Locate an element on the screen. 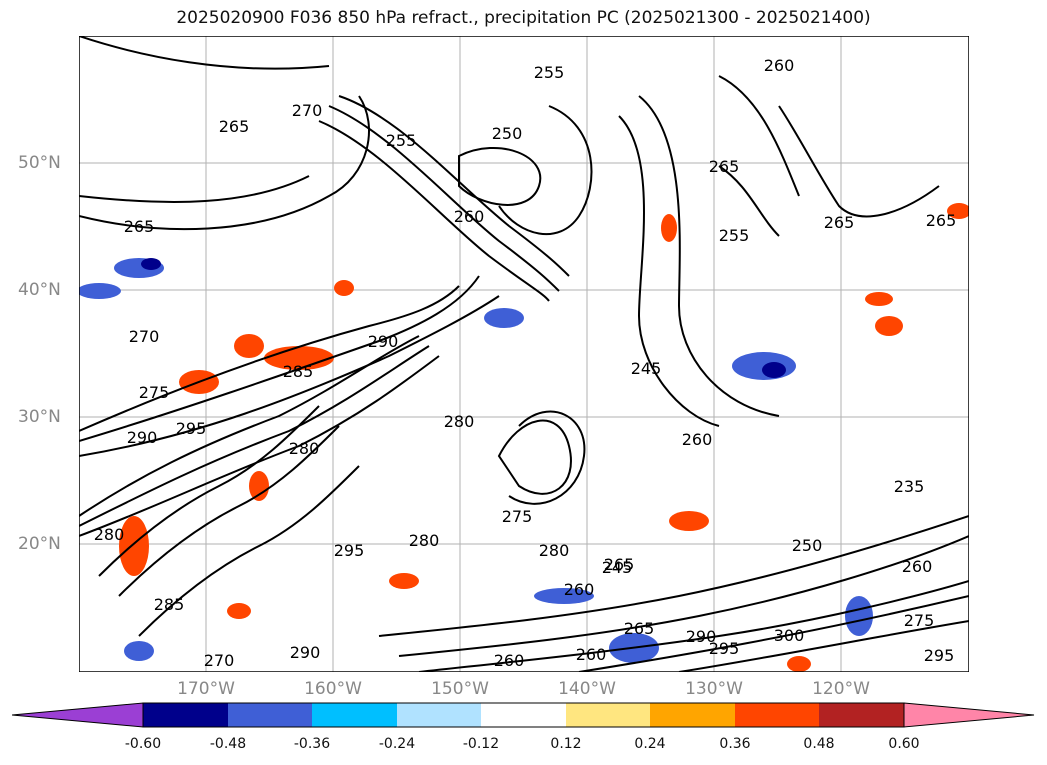 This screenshot has height=765, width=1047. lon-label-150w: 150°W is located at coordinates (460, 689).